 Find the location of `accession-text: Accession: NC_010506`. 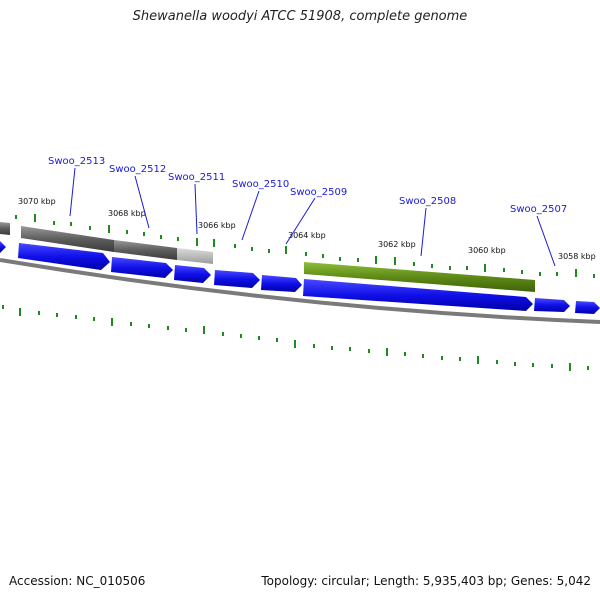

accession-text: Accession: NC_010506 is located at coordinates (77, 581).